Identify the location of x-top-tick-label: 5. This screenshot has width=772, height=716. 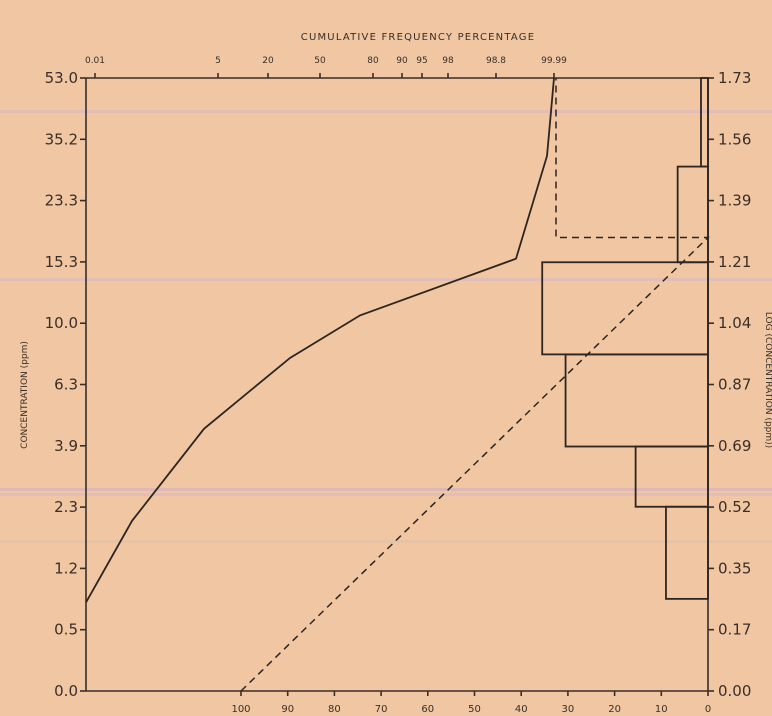
(218, 61).